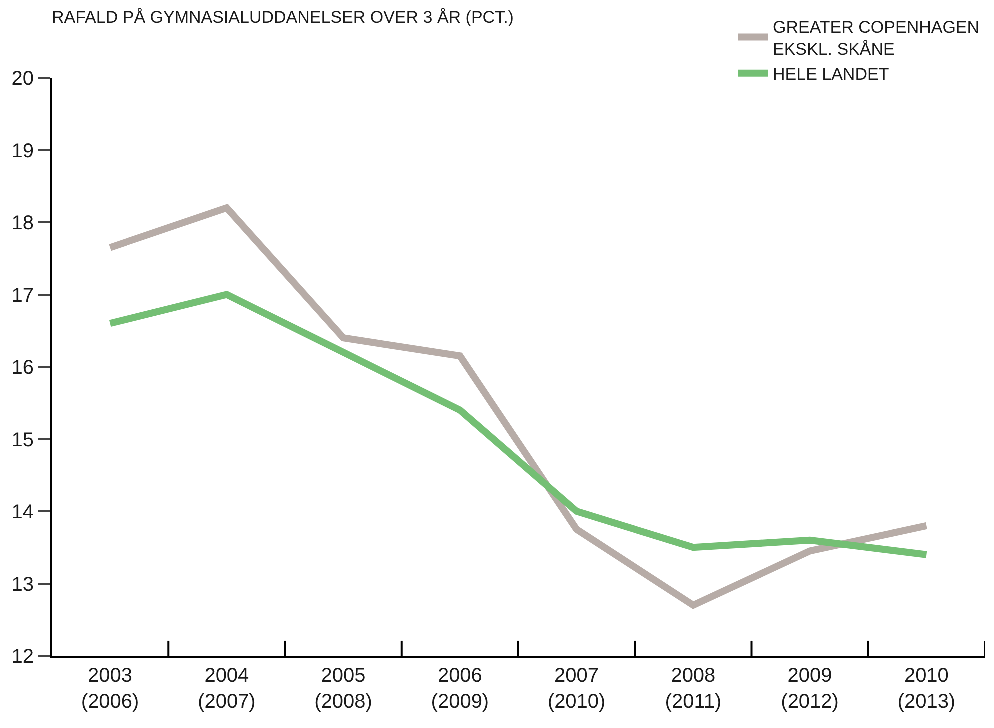  What do you see at coordinates (927, 689) in the screenshot?
I see `x-tick-label: 2010 (2013)` at bounding box center [927, 689].